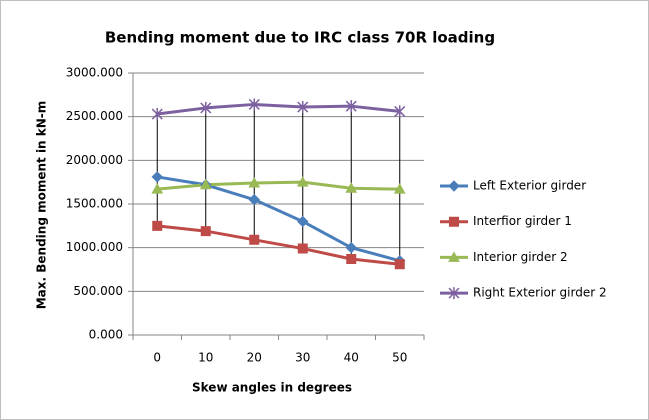 The width and height of the screenshot is (649, 420). Describe the element at coordinates (94, 247) in the screenshot. I see `y-tick-label: 1000.000` at that location.